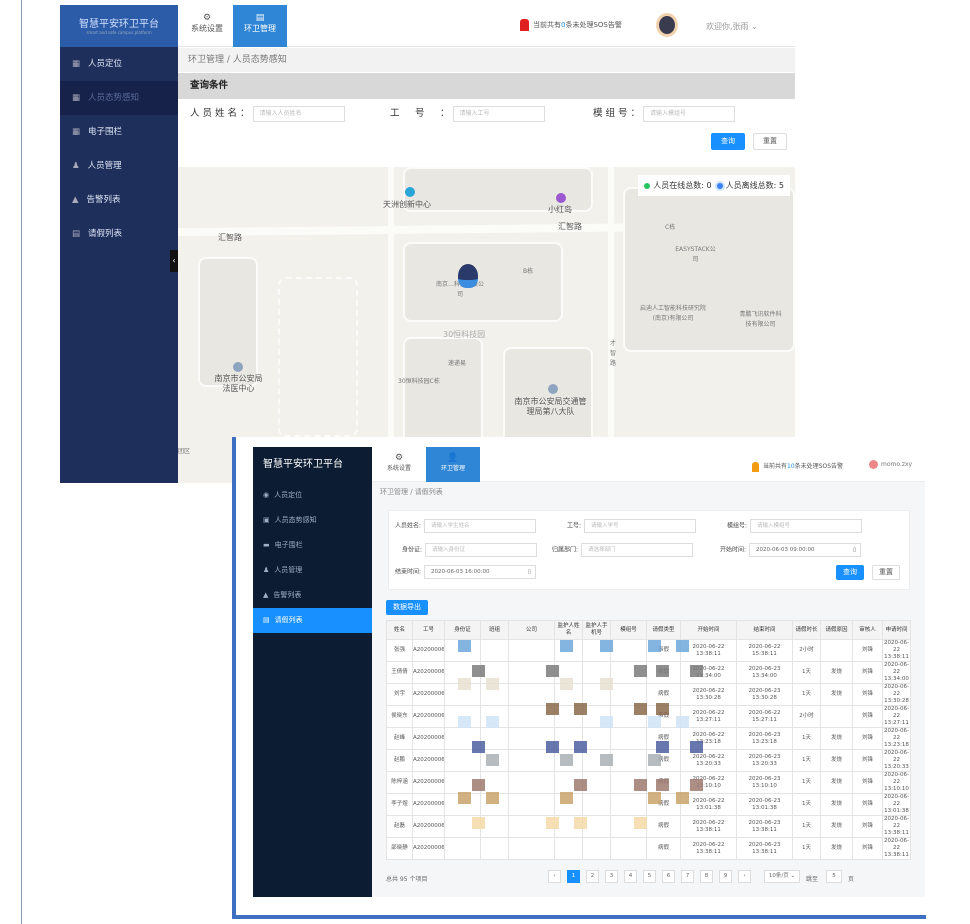 This screenshot has width=970, height=924. Describe the element at coordinates (531, 630) in the screenshot. I see `column-header: 公司` at that location.